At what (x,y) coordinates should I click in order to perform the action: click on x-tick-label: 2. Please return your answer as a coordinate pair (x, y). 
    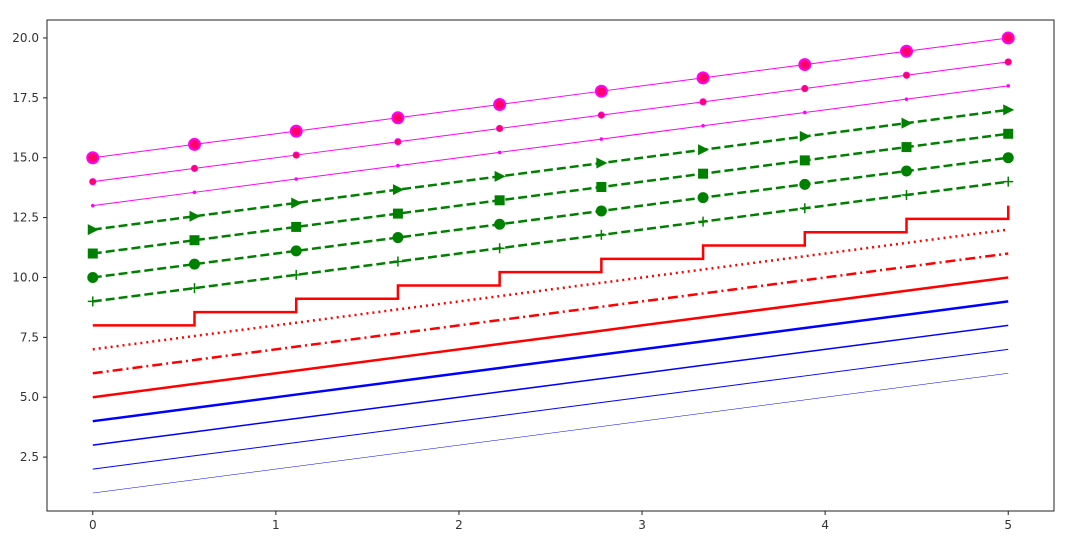
    Looking at the image, I should click on (459, 525).